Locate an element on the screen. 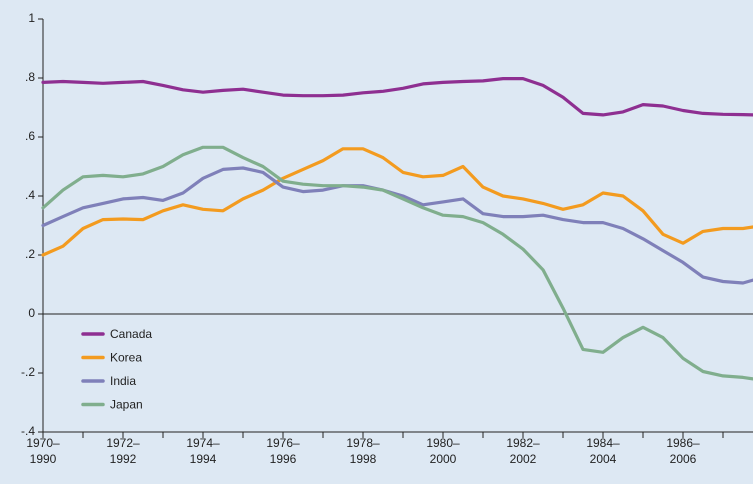 The height and width of the screenshot is (484, 753). x-tick-label: 1974–1994 is located at coordinates (203, 451).